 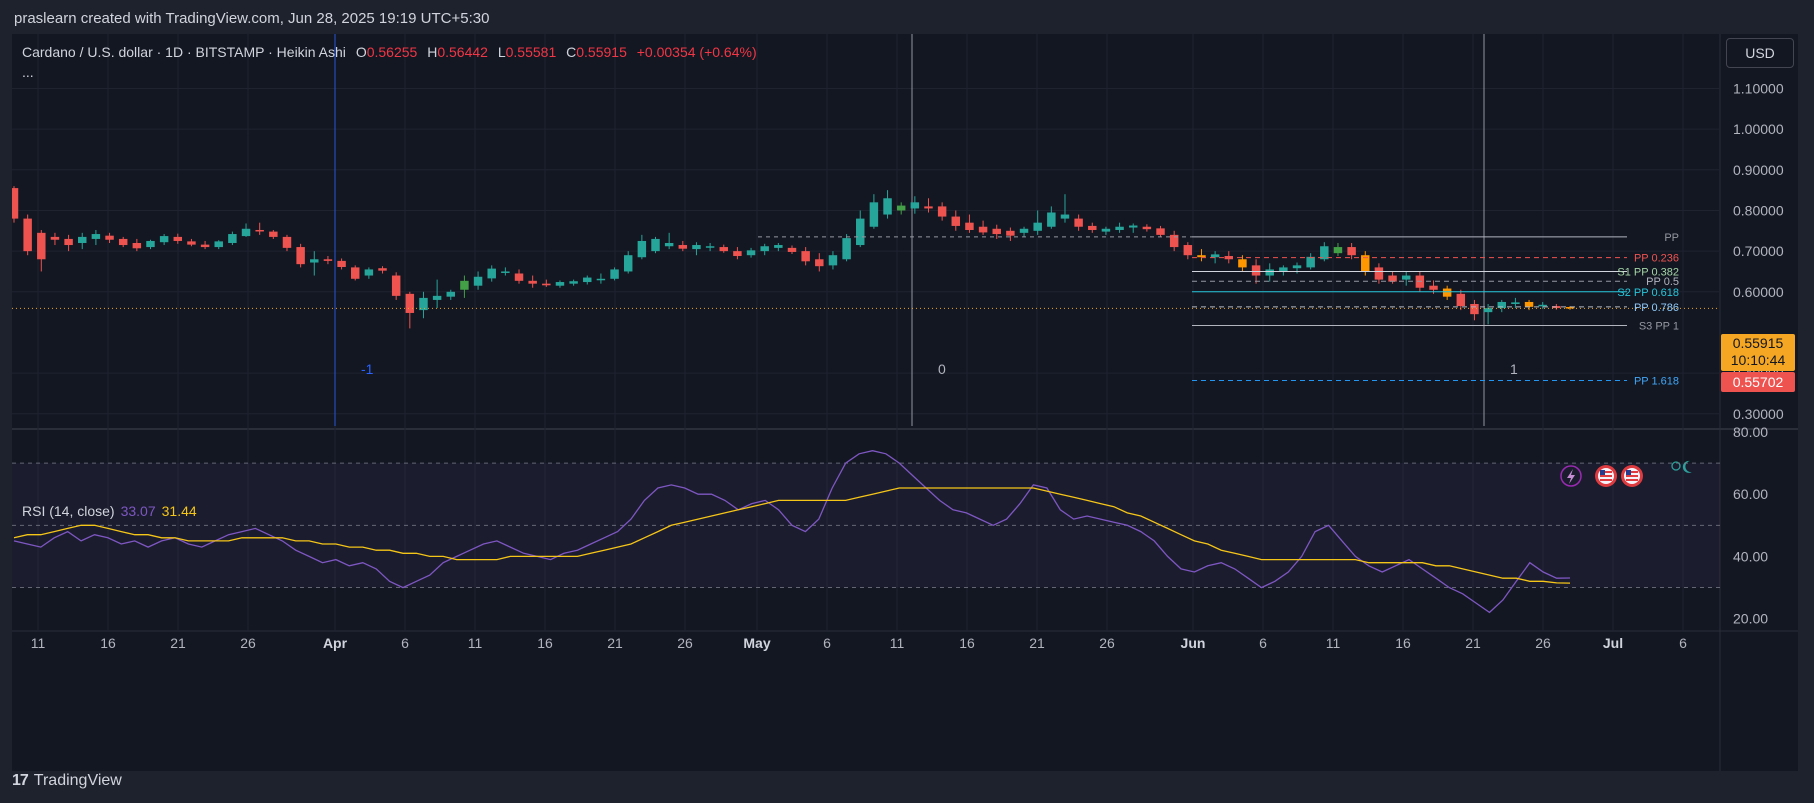 I want to click on price-tick-label: 0.30000, so click(x=1758, y=414).